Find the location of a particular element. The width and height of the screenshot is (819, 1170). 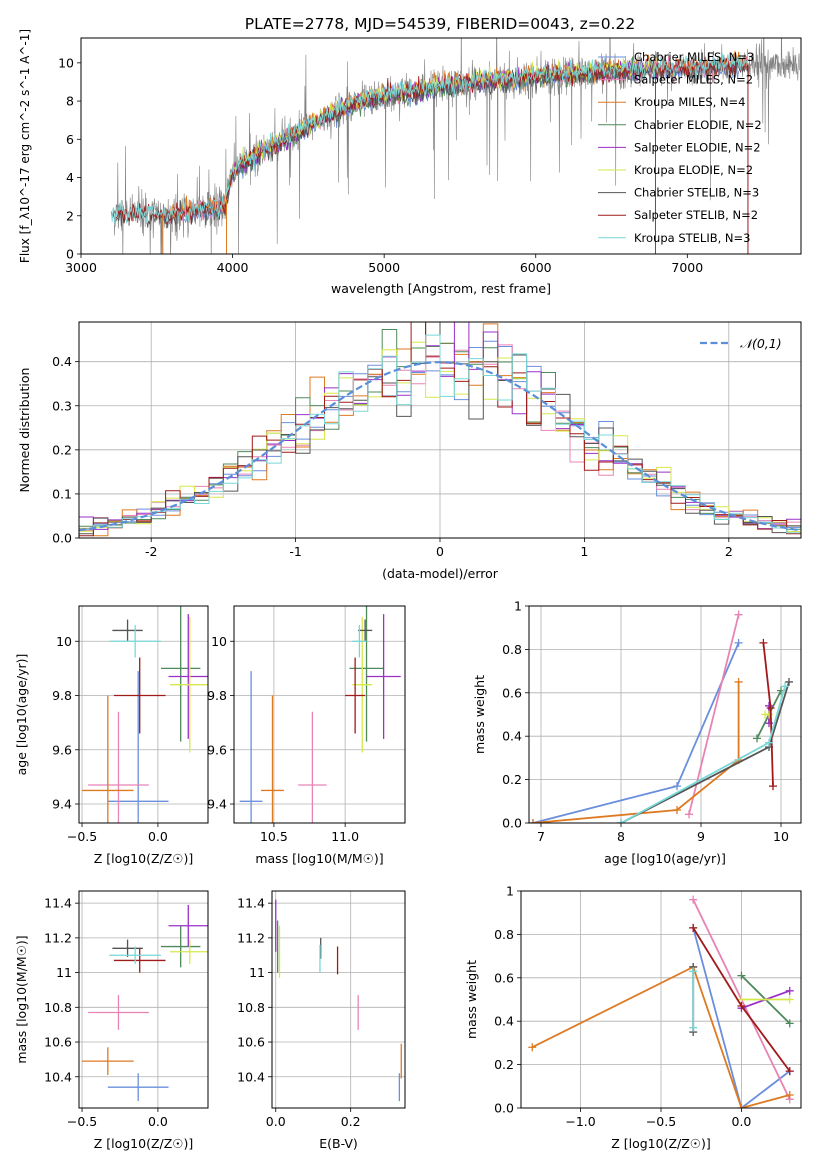

y-tick-label: 11.2 is located at coordinates (251, 937).